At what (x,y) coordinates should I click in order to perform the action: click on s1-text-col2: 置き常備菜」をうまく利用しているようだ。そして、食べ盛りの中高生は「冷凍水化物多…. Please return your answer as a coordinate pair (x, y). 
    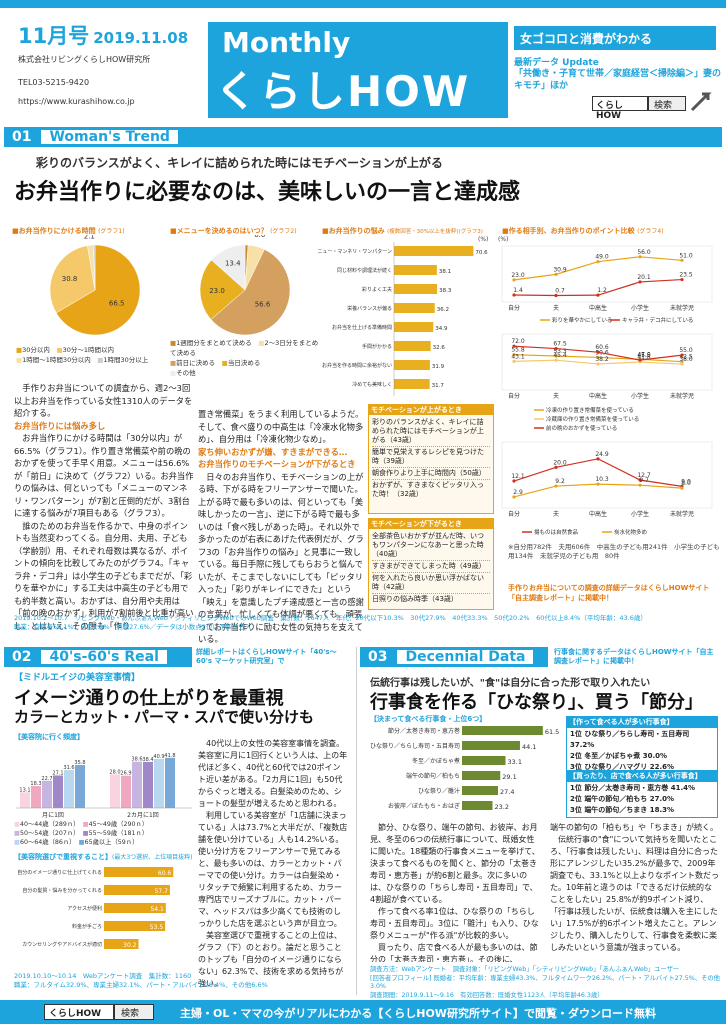
    Looking at the image, I should click on (281, 526).